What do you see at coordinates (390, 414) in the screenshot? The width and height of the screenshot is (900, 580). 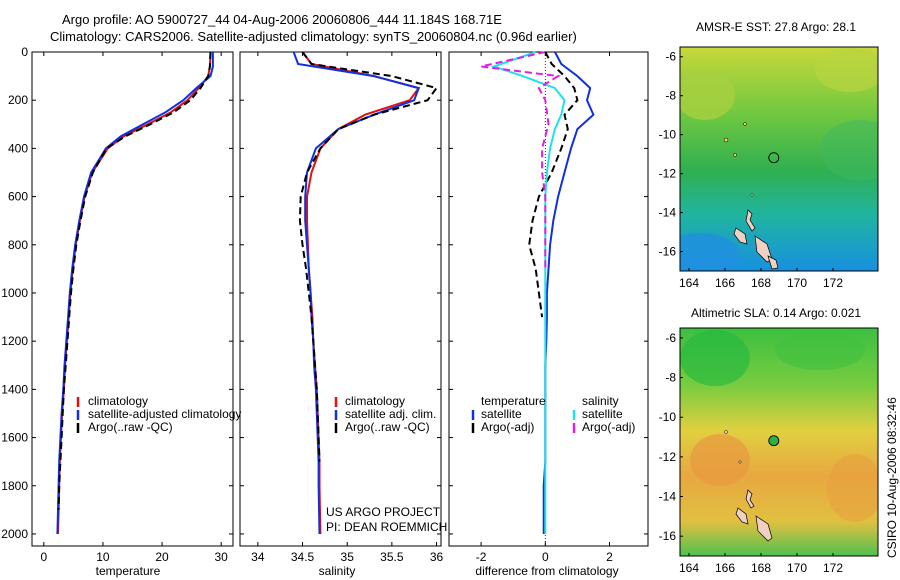 I see `legend-label-satellite: satellite adj. clim.` at bounding box center [390, 414].